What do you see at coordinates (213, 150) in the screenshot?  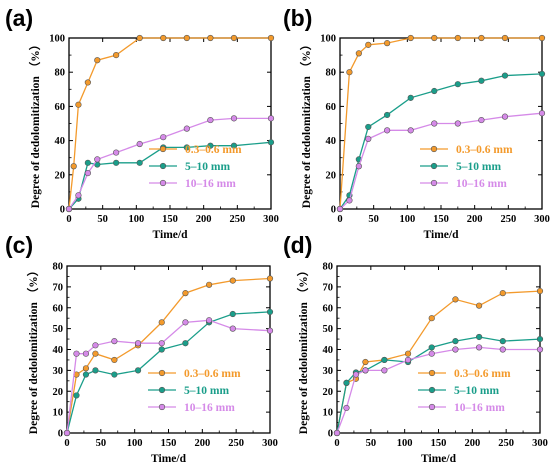 I see `legend-label: 0.3–0.6 mm` at bounding box center [213, 150].